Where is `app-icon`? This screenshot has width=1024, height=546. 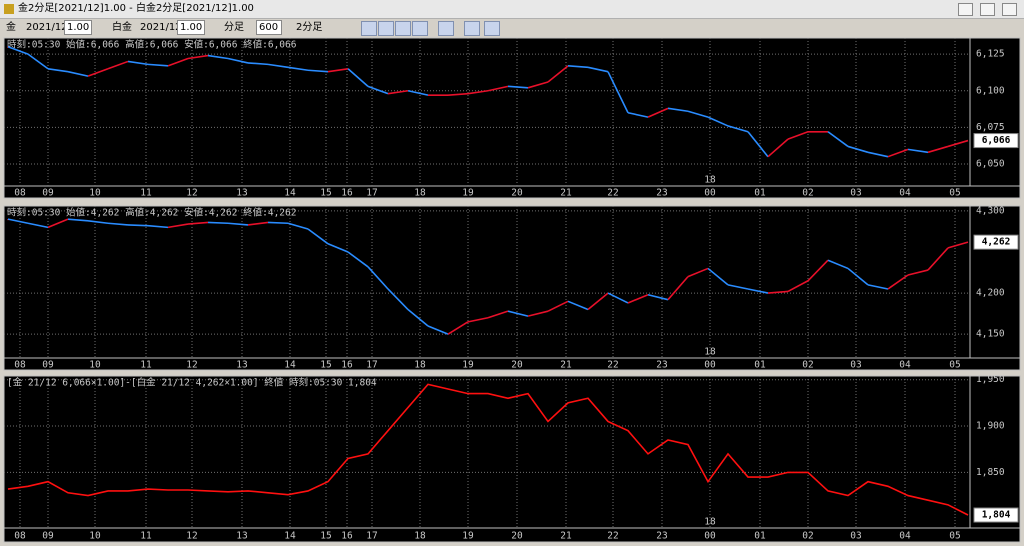 app-icon is located at coordinates (9, 9).